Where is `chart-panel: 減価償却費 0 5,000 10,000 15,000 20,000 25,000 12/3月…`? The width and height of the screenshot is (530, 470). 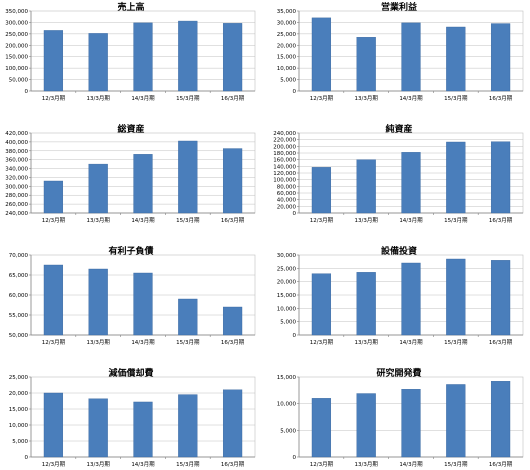
chart-panel: 減価償却費 0 5,000 10,000 15,000 20,000 25,000 12/3月… is located at coordinates (131, 418).